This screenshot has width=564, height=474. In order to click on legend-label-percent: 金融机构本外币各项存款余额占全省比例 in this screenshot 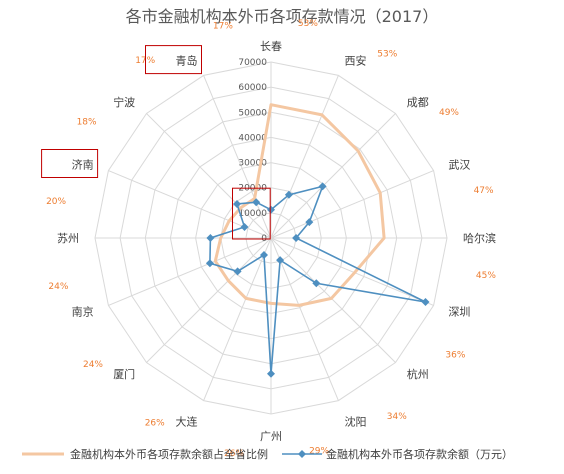, I will do `click(169, 454)`.